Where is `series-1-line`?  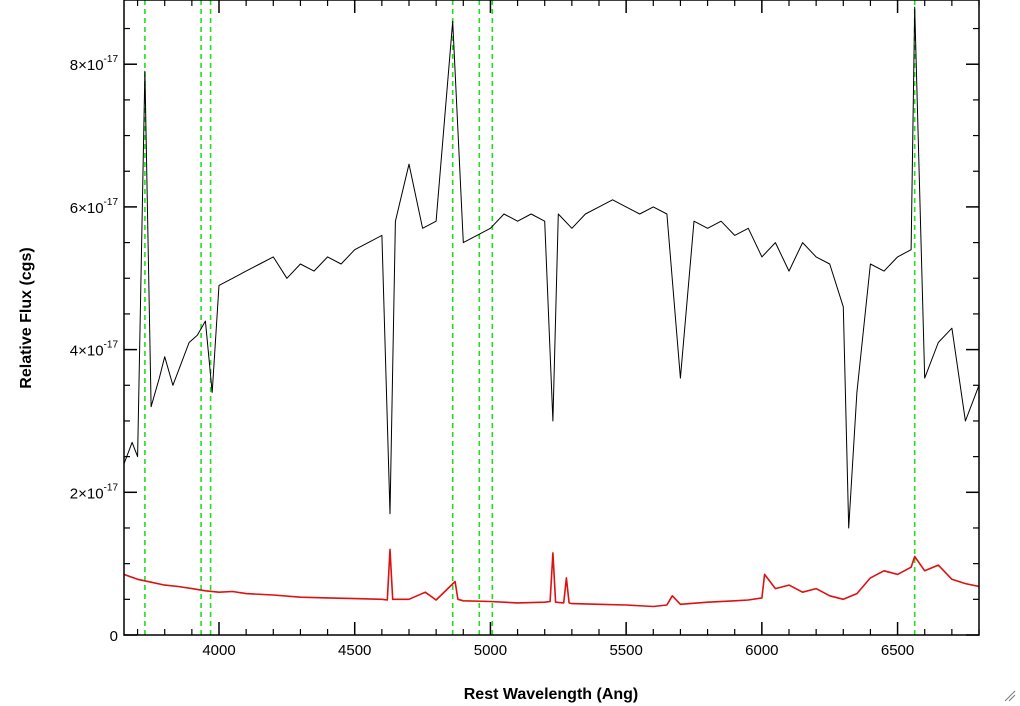
series-1-line is located at coordinates (551, 578).